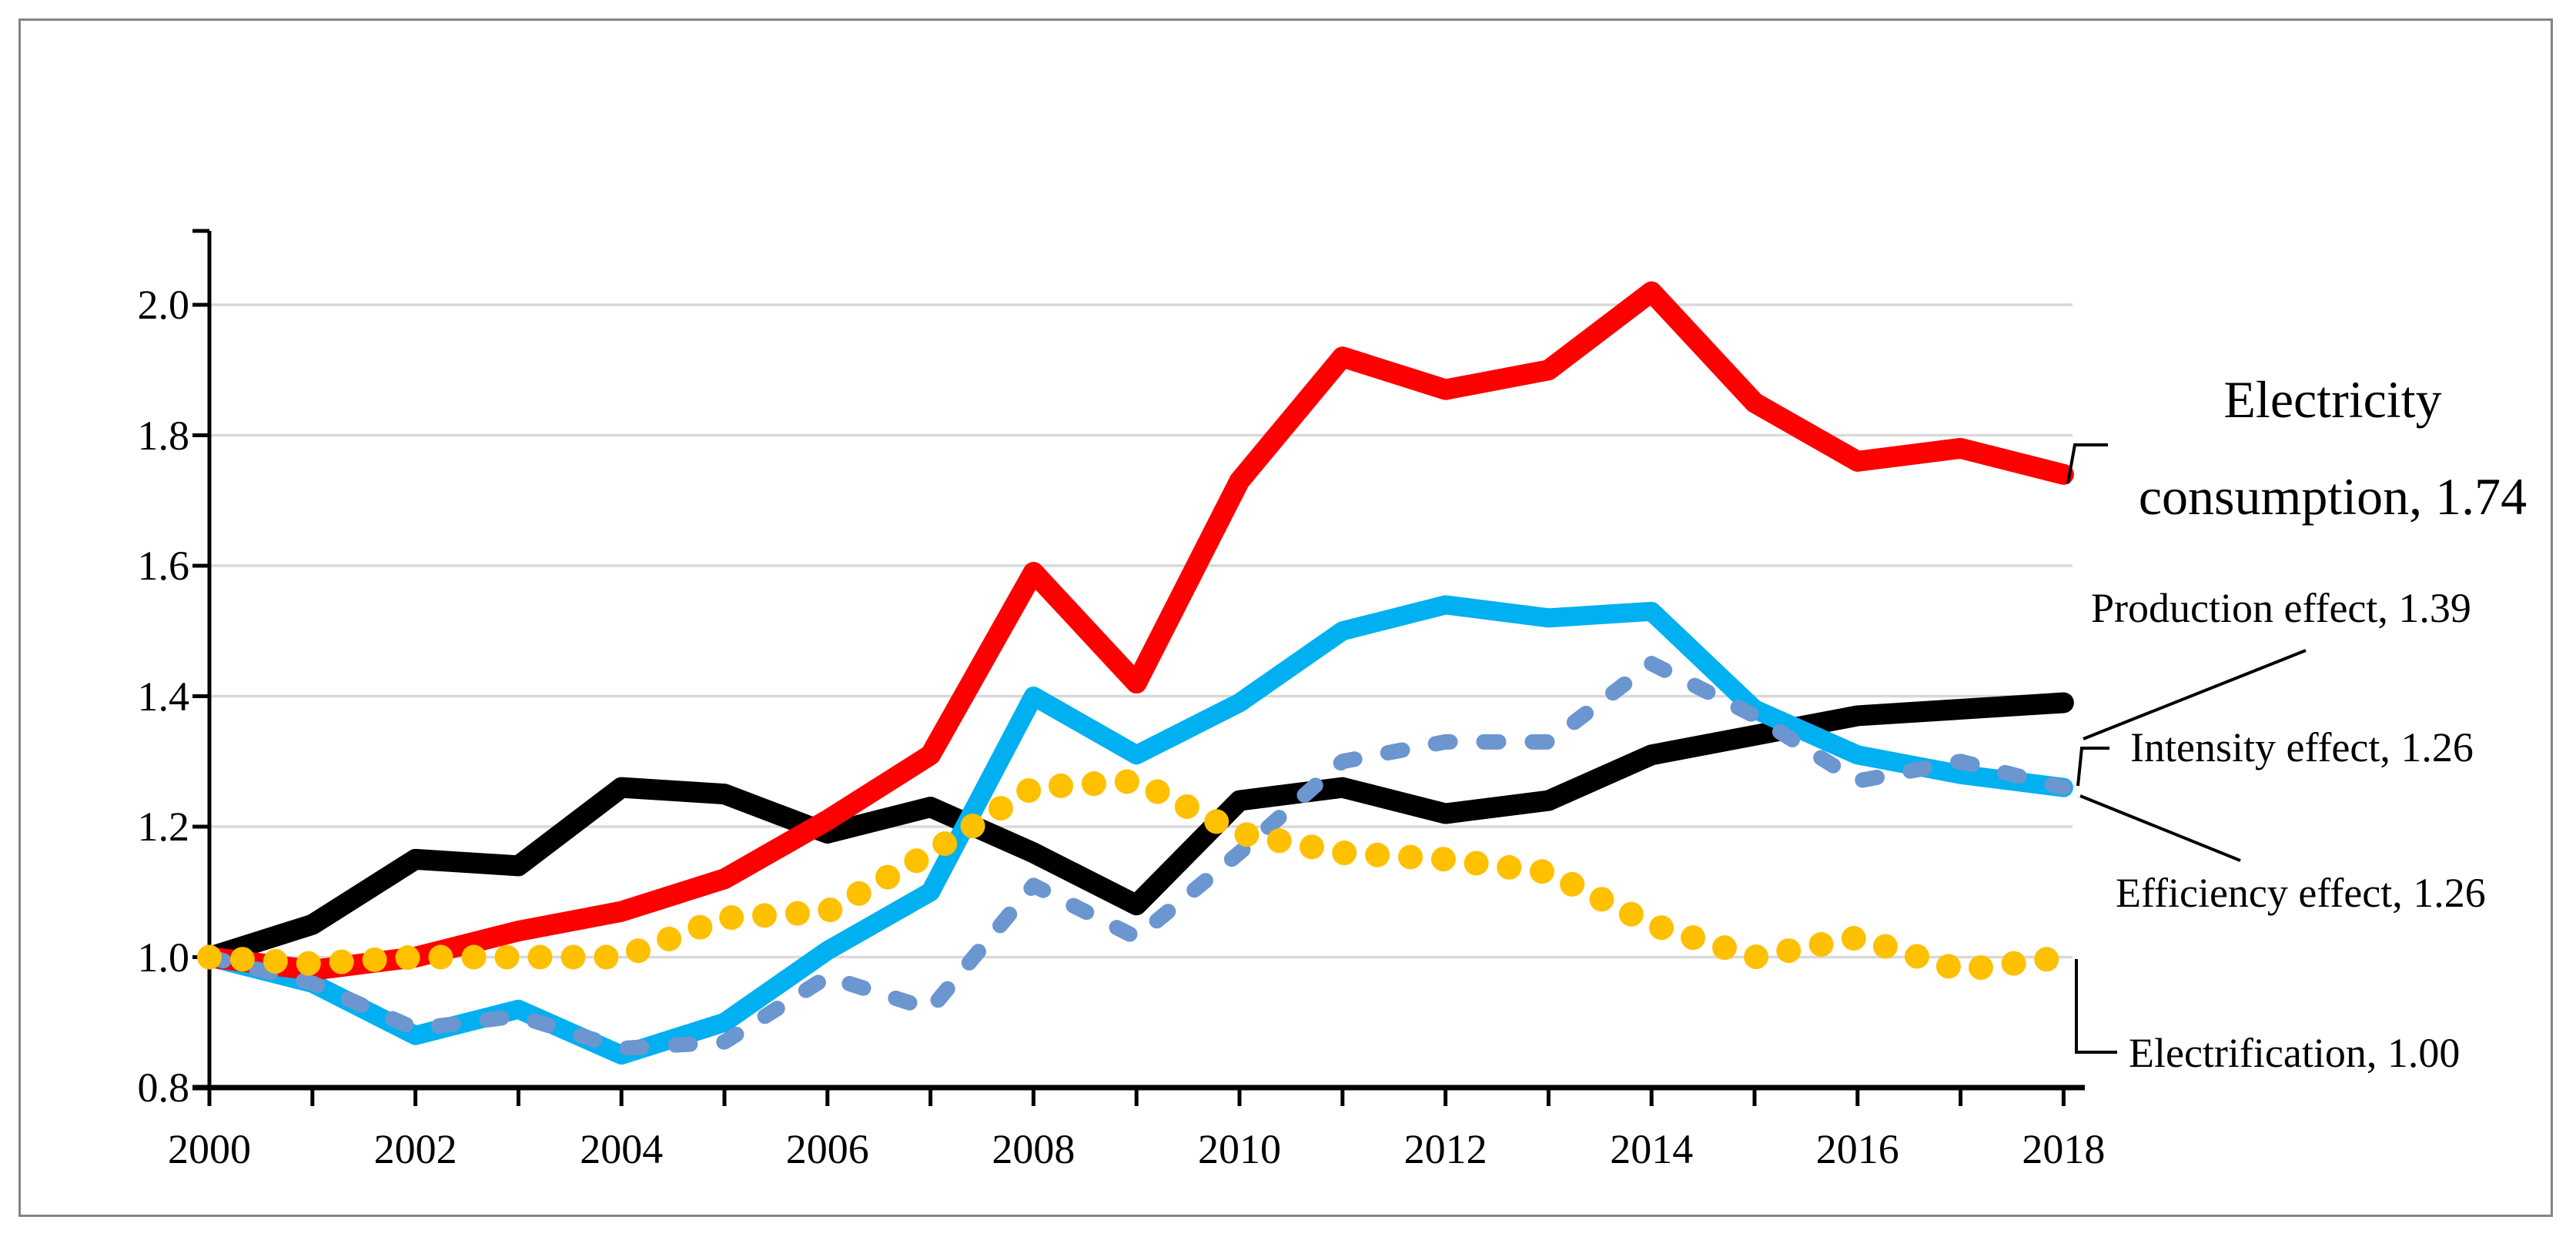 This screenshot has width=2576, height=1240. Describe the element at coordinates (2301, 893) in the screenshot. I see `label-efficiency-effect: Efficiency effect, 1.26` at that location.